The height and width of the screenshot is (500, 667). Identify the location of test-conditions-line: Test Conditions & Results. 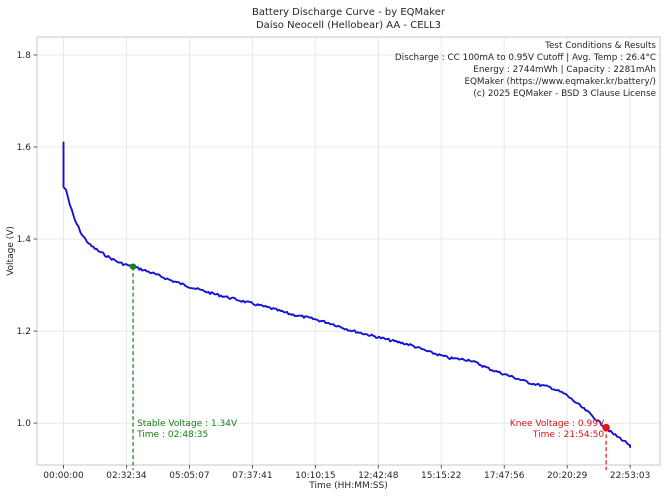
(600, 46).